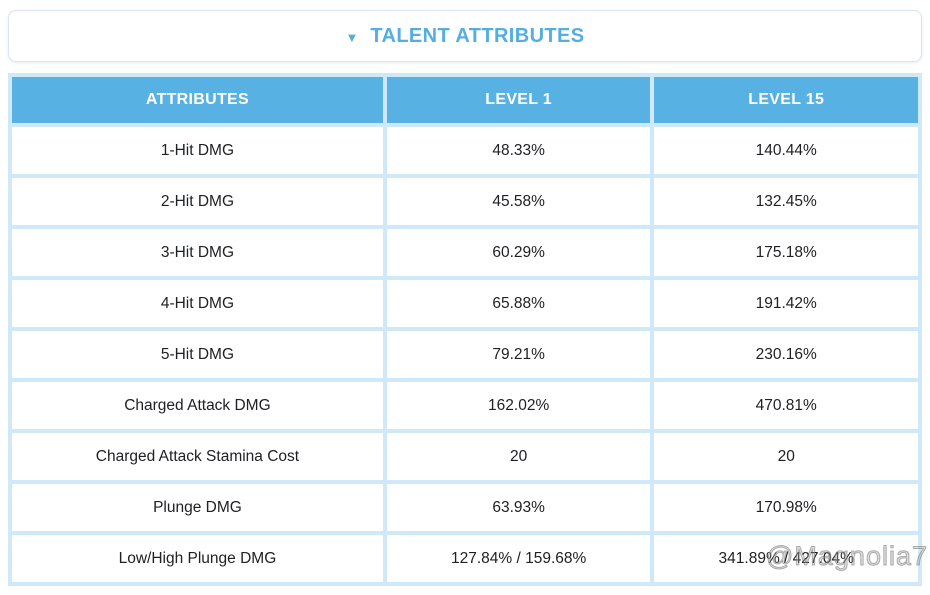 Image resolution: width=930 pixels, height=595 pixels. What do you see at coordinates (518, 100) in the screenshot?
I see `column-header-level-1: LEVEL 1` at bounding box center [518, 100].